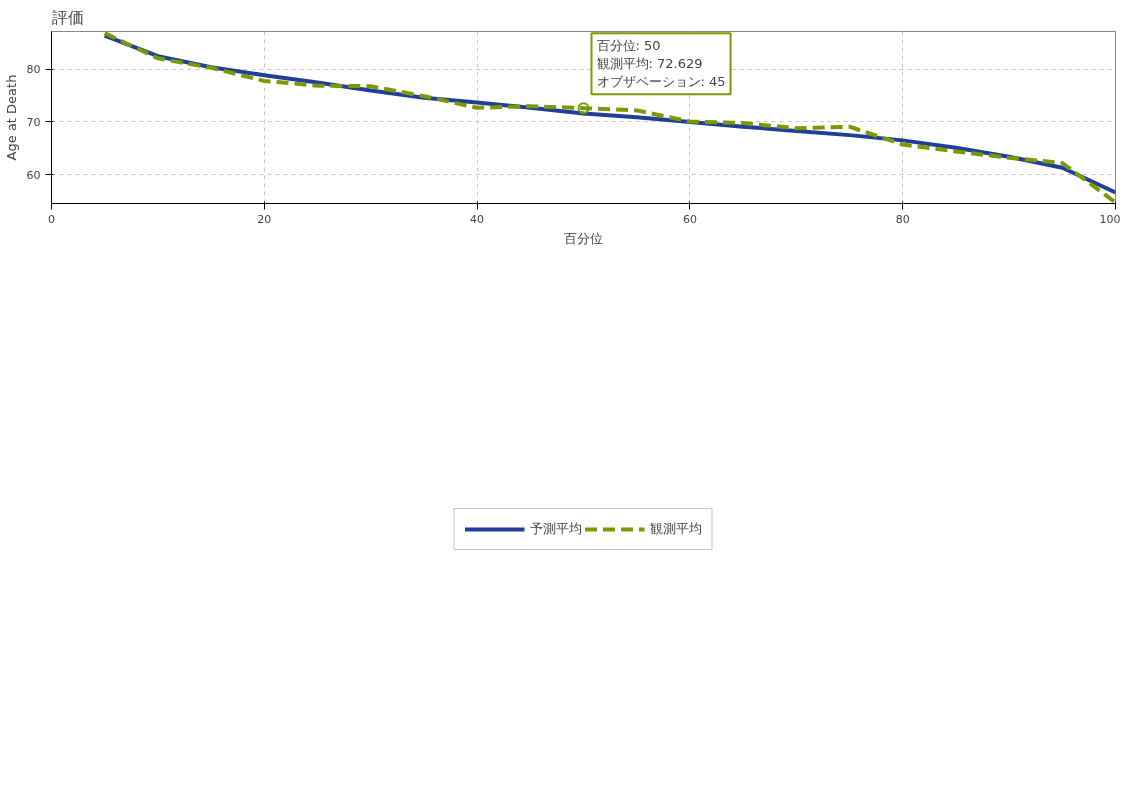 The image size is (1132, 811). What do you see at coordinates (675, 529) in the screenshot?
I see `legend-label: 観測平均` at bounding box center [675, 529].